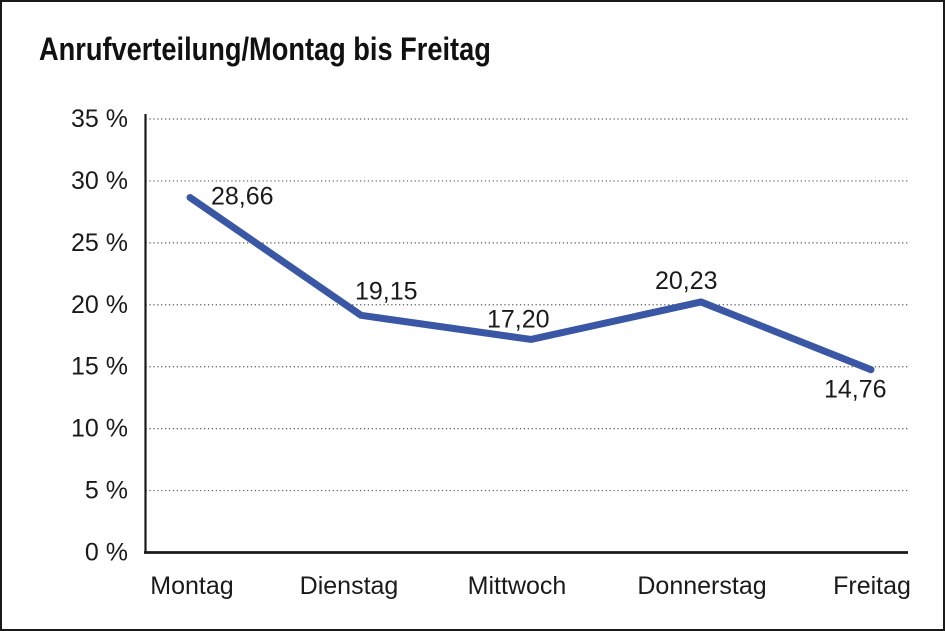 This screenshot has width=945, height=631. Describe the element at coordinates (99, 243) in the screenshot. I see `y-tick-label: 25 %` at that location.